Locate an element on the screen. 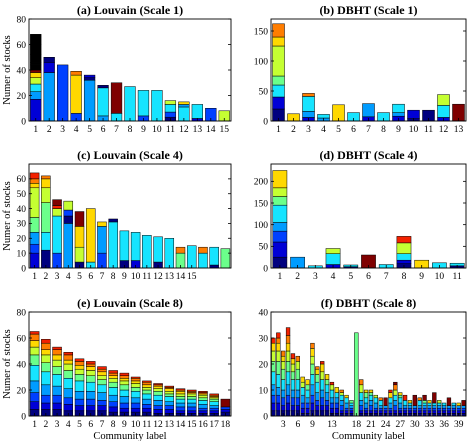 Image resolution: width=474 pixels, height=441 pixels. chart-title: (f) DBHT (Scale 8) is located at coordinates (368, 303).